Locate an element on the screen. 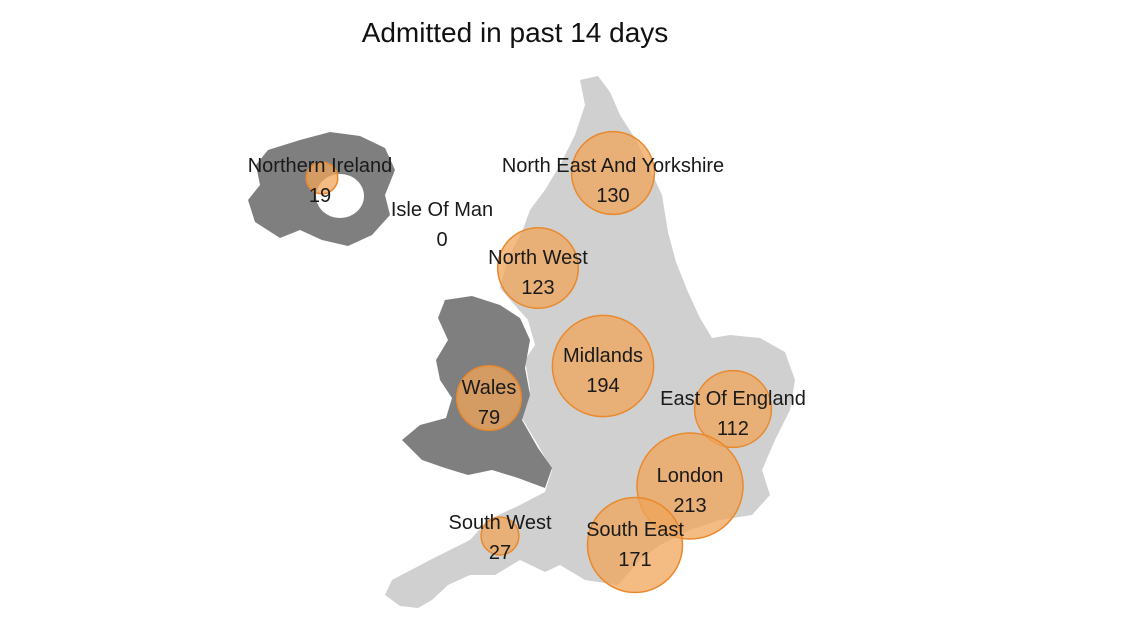 The width and height of the screenshot is (1125, 633). bubble-northern-ireland is located at coordinates (322, 178).